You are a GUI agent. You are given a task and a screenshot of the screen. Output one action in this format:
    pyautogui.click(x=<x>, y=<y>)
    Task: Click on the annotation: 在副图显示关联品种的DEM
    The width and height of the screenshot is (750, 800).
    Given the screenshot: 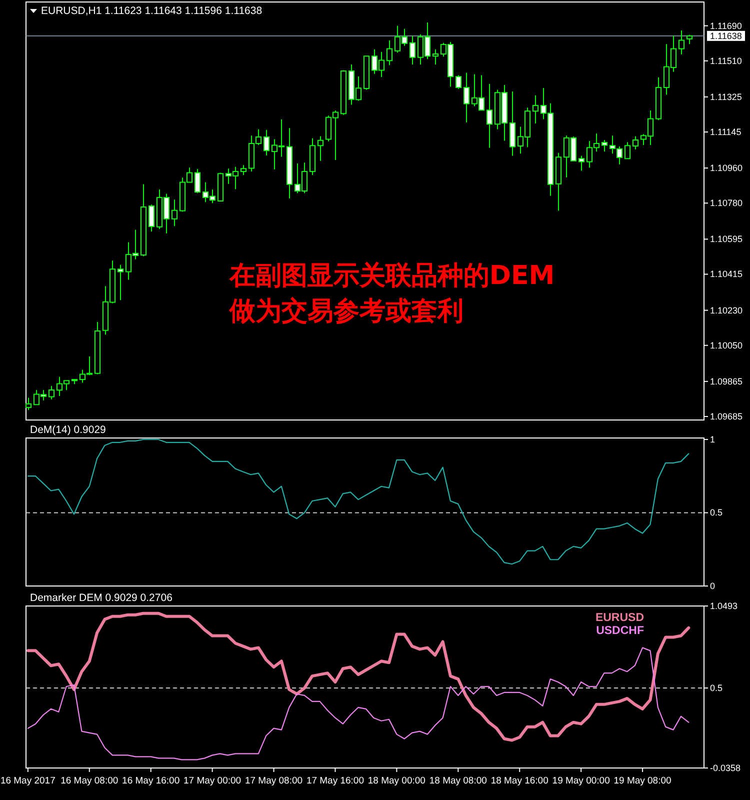 What is the action you would take?
    pyautogui.click(x=391, y=275)
    